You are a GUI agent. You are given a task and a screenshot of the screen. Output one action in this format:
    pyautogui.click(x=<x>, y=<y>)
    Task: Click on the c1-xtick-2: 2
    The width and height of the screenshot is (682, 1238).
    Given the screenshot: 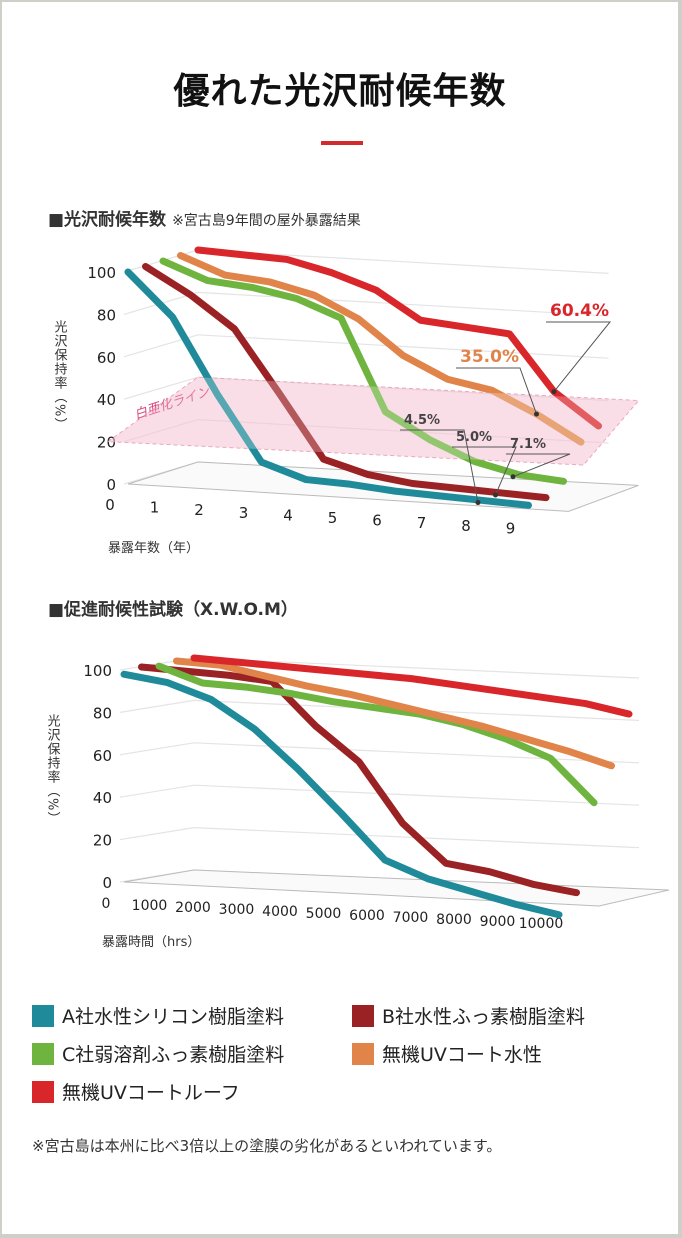 What is the action you would take?
    pyautogui.click(x=199, y=510)
    